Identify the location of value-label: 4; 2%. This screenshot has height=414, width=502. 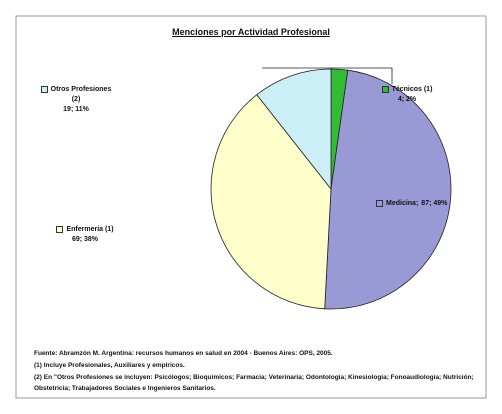
(407, 99).